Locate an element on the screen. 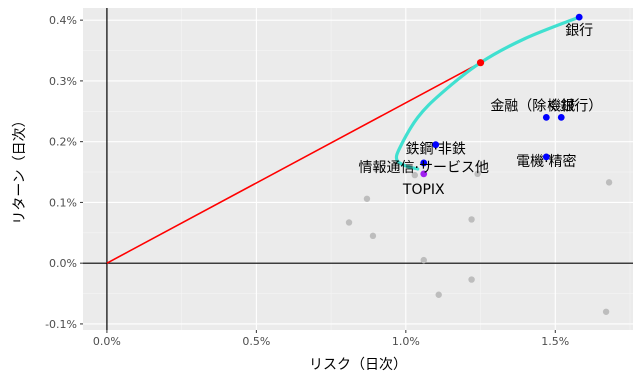 The height and width of the screenshot is (374, 635). efficient-frontier-curve is located at coordinates (487, 93).